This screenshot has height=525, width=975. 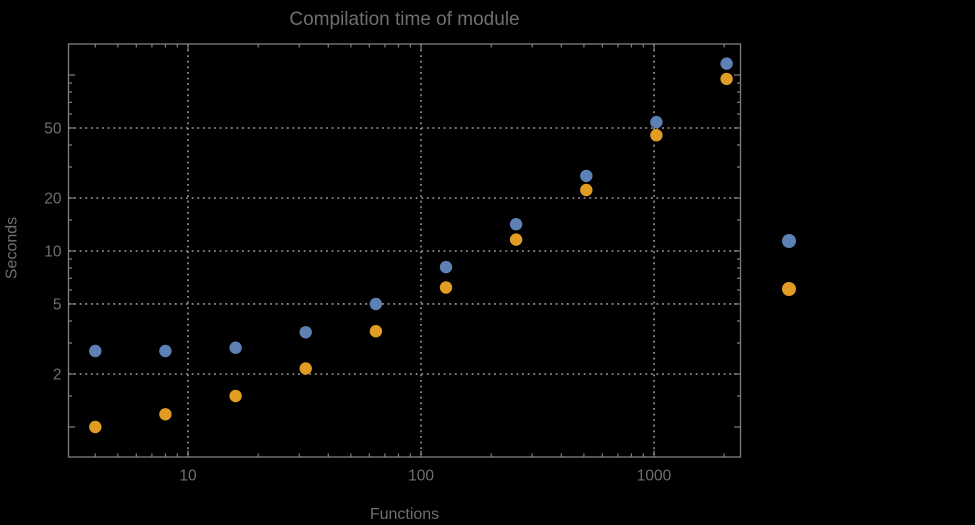 What do you see at coordinates (57, 374) in the screenshot?
I see `y-tick-label: 2` at bounding box center [57, 374].